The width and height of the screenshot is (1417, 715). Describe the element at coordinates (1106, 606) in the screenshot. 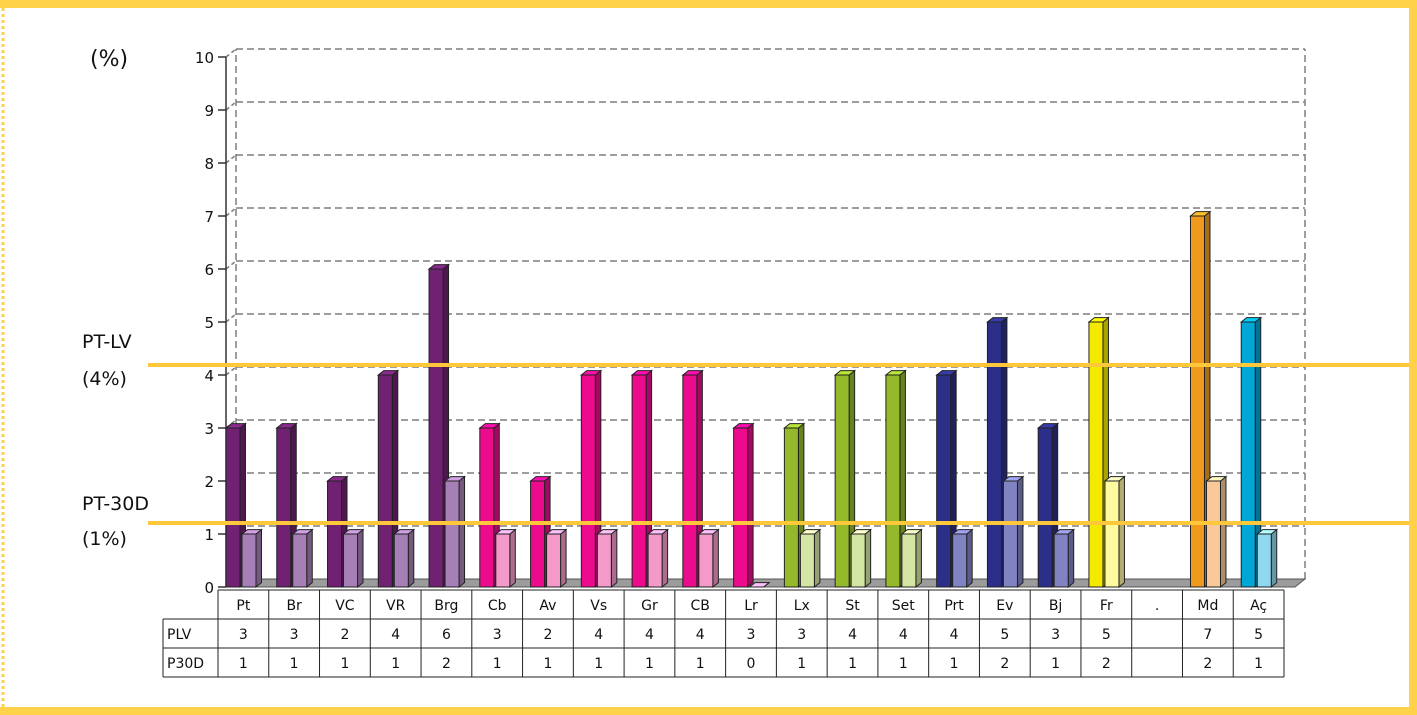

I see `x-tick-label: Fr` at that location.